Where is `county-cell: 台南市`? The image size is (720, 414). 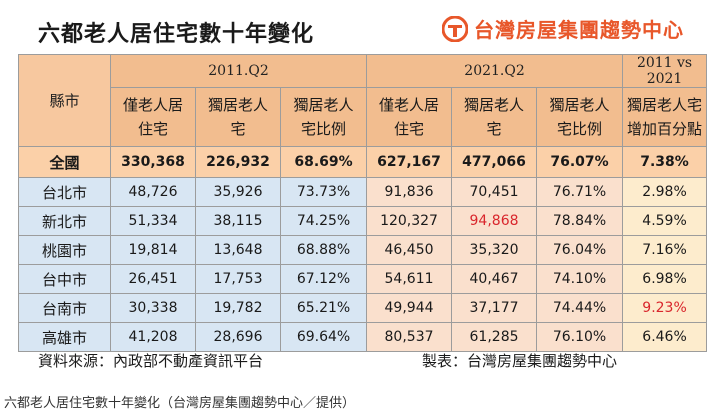 county-cell: 台南市 is located at coordinates (64, 308).